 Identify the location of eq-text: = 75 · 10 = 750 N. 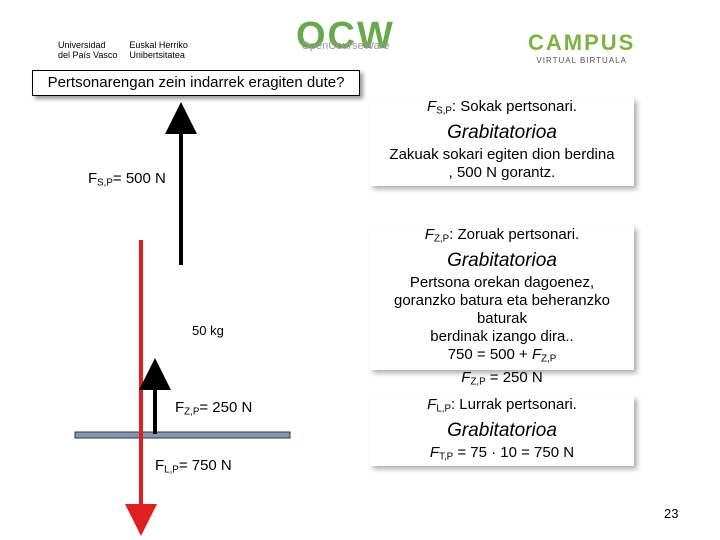
(514, 453).